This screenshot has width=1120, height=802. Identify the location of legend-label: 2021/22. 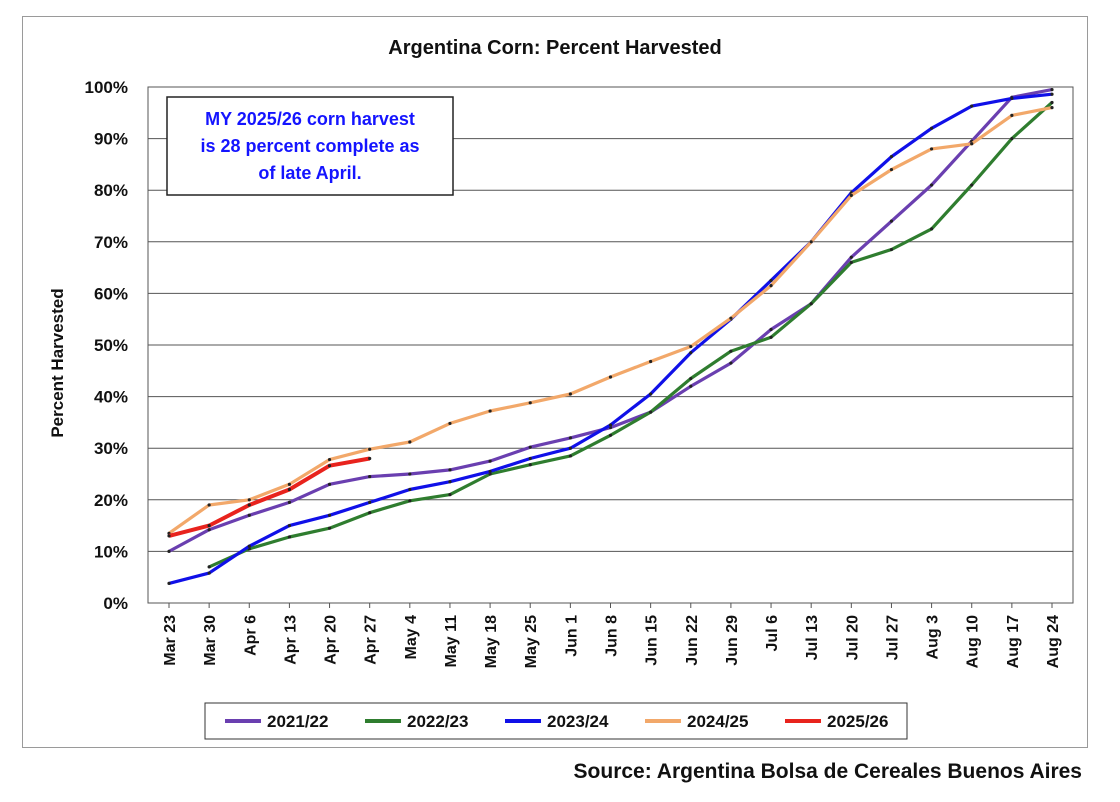
(297, 721).